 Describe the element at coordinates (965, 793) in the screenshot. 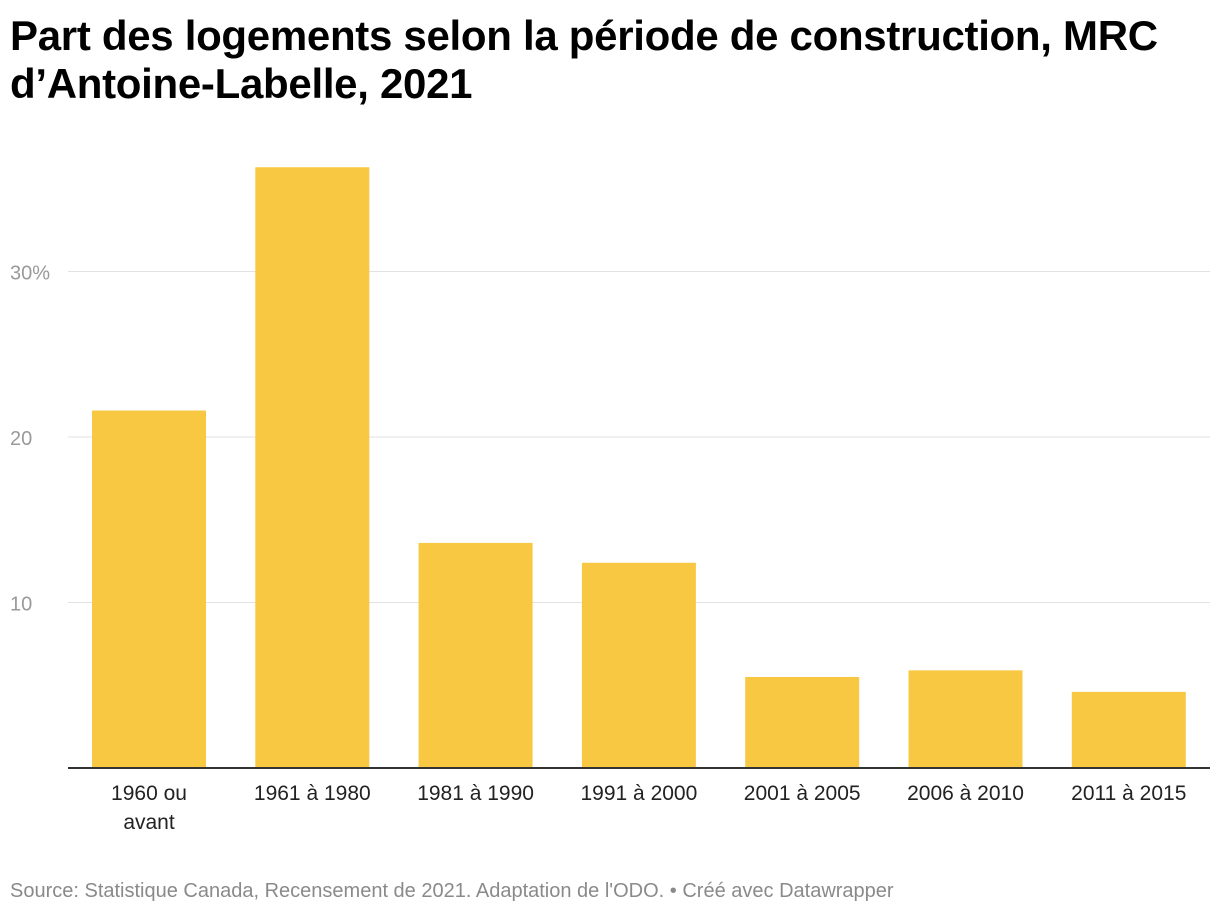

I see `x-tick-label-6: 2006 à 2010` at that location.